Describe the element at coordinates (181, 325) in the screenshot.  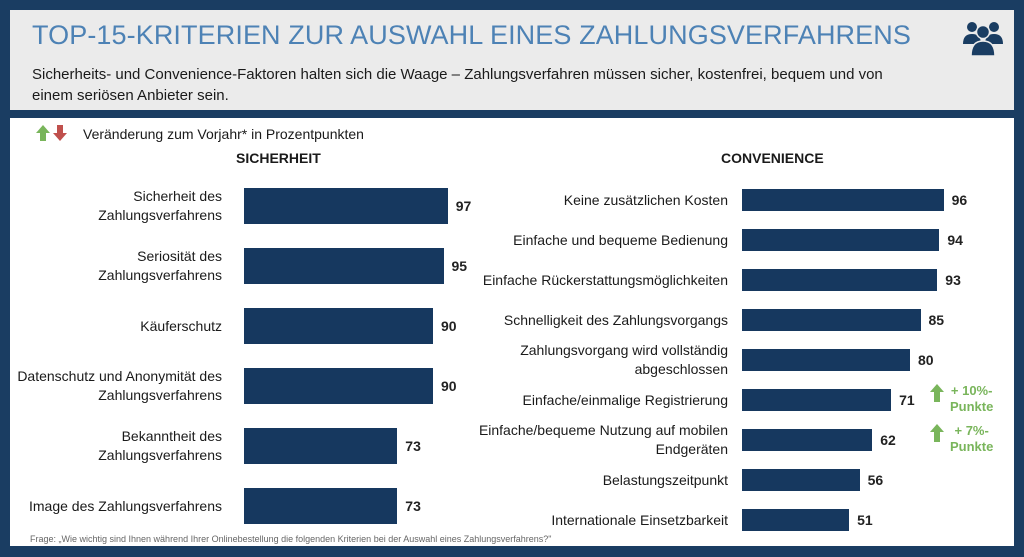
I see `bar-label: Käuferschutz` at that location.